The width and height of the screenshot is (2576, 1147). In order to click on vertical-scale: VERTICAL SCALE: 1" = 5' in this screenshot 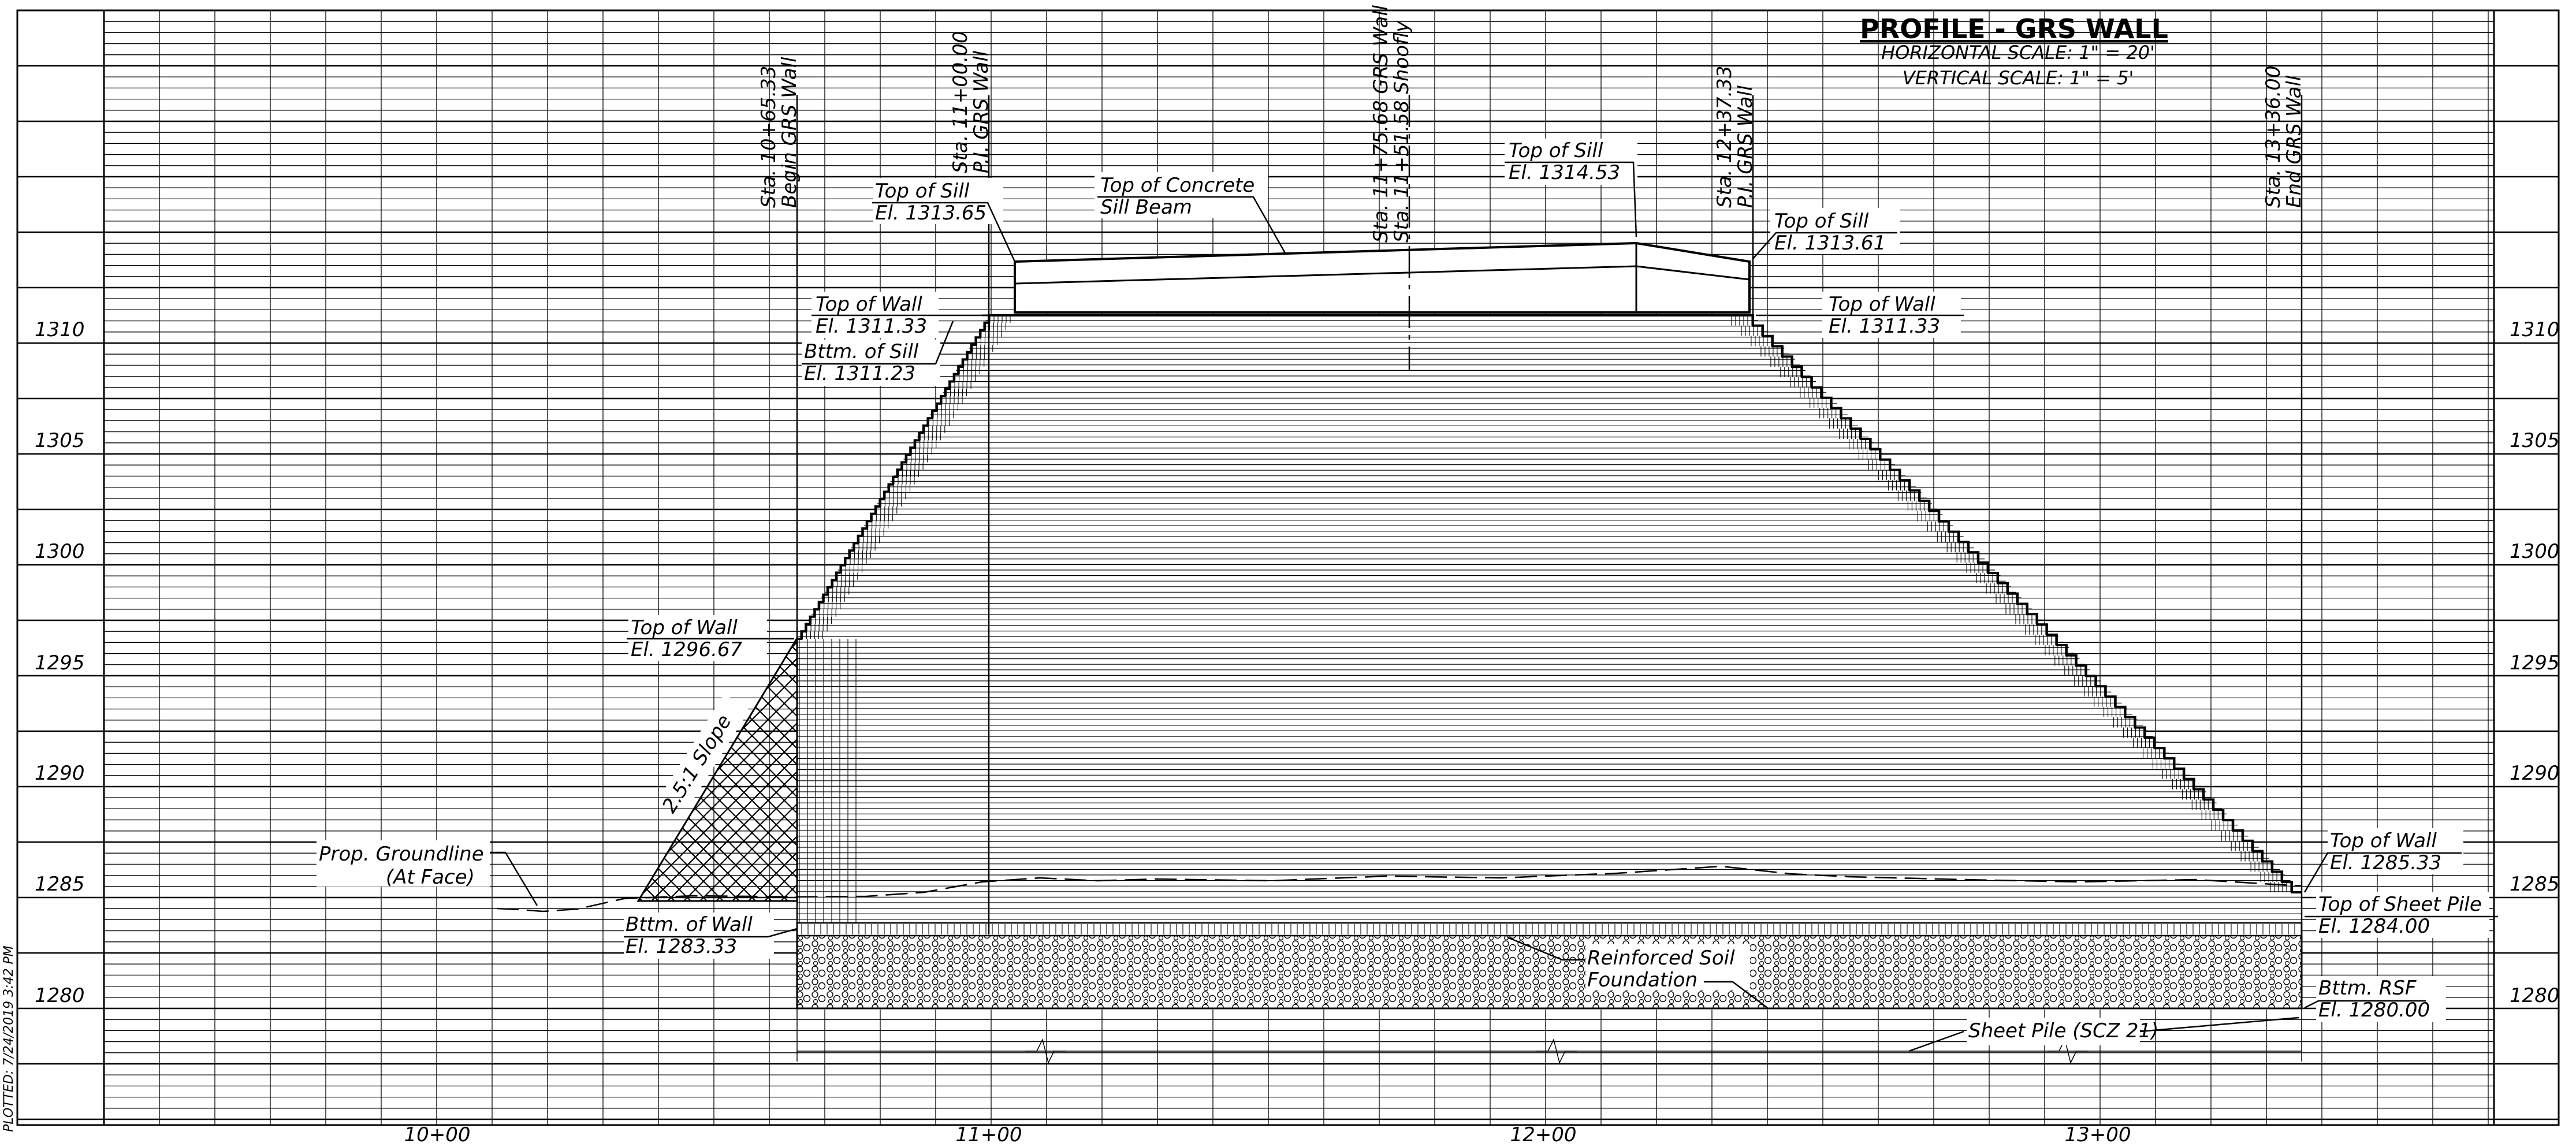, I will do `click(2019, 78)`.